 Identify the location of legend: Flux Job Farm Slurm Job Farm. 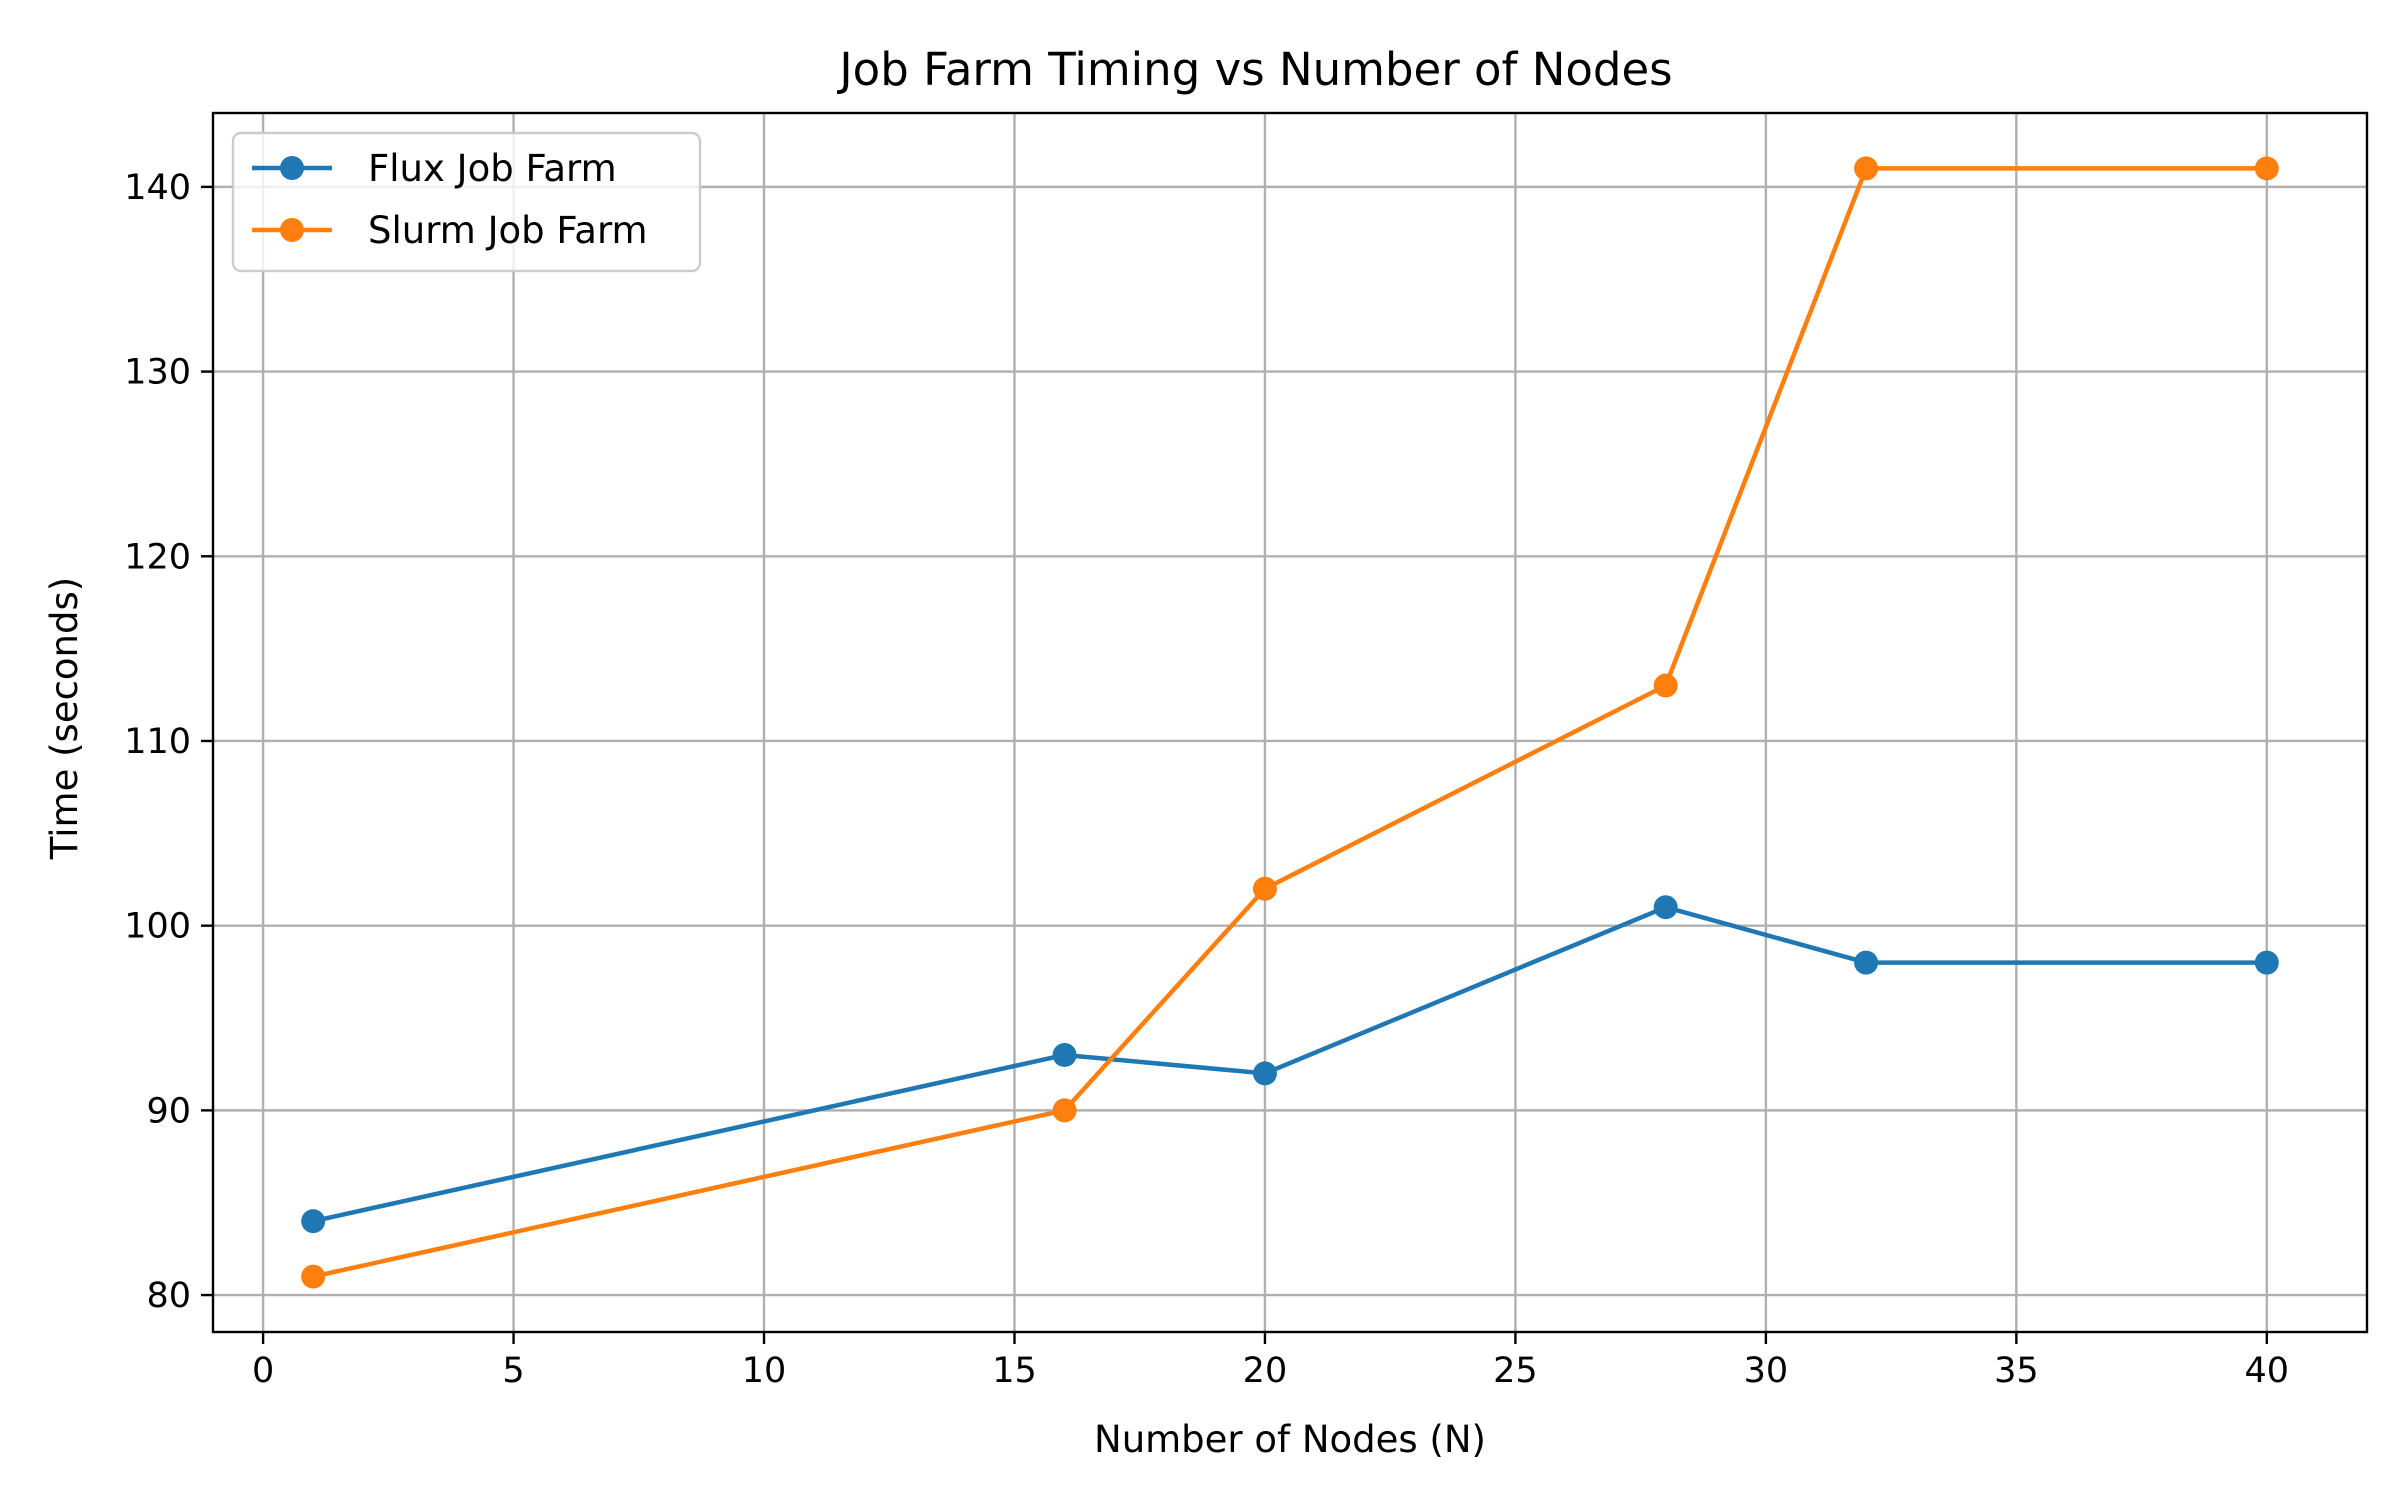
(466, 202).